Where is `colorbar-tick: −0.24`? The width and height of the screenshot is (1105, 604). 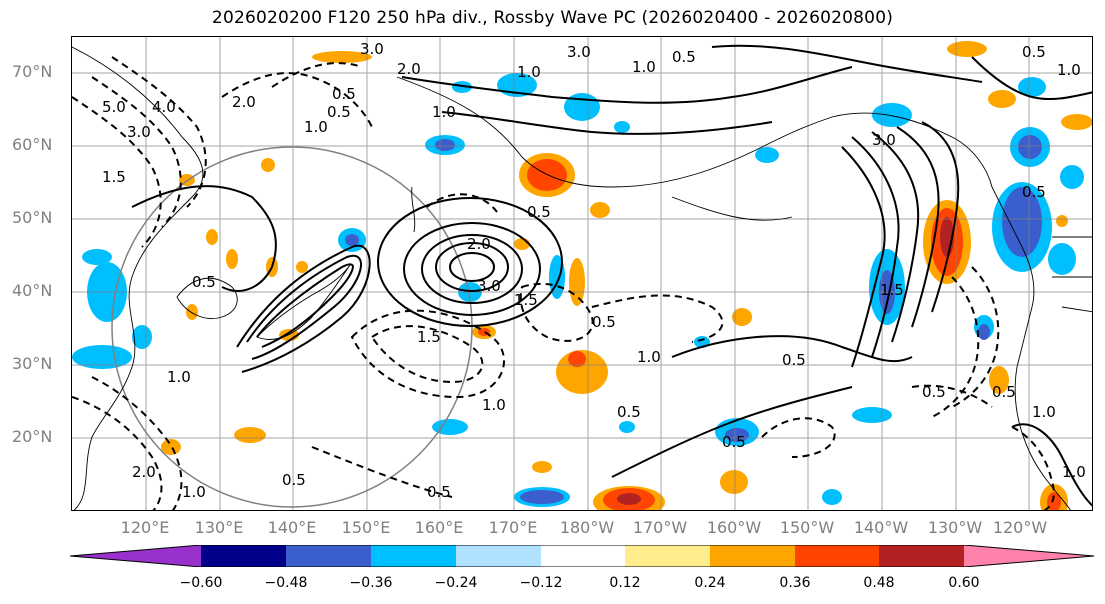 colorbar-tick: −0.24 is located at coordinates (456, 583).